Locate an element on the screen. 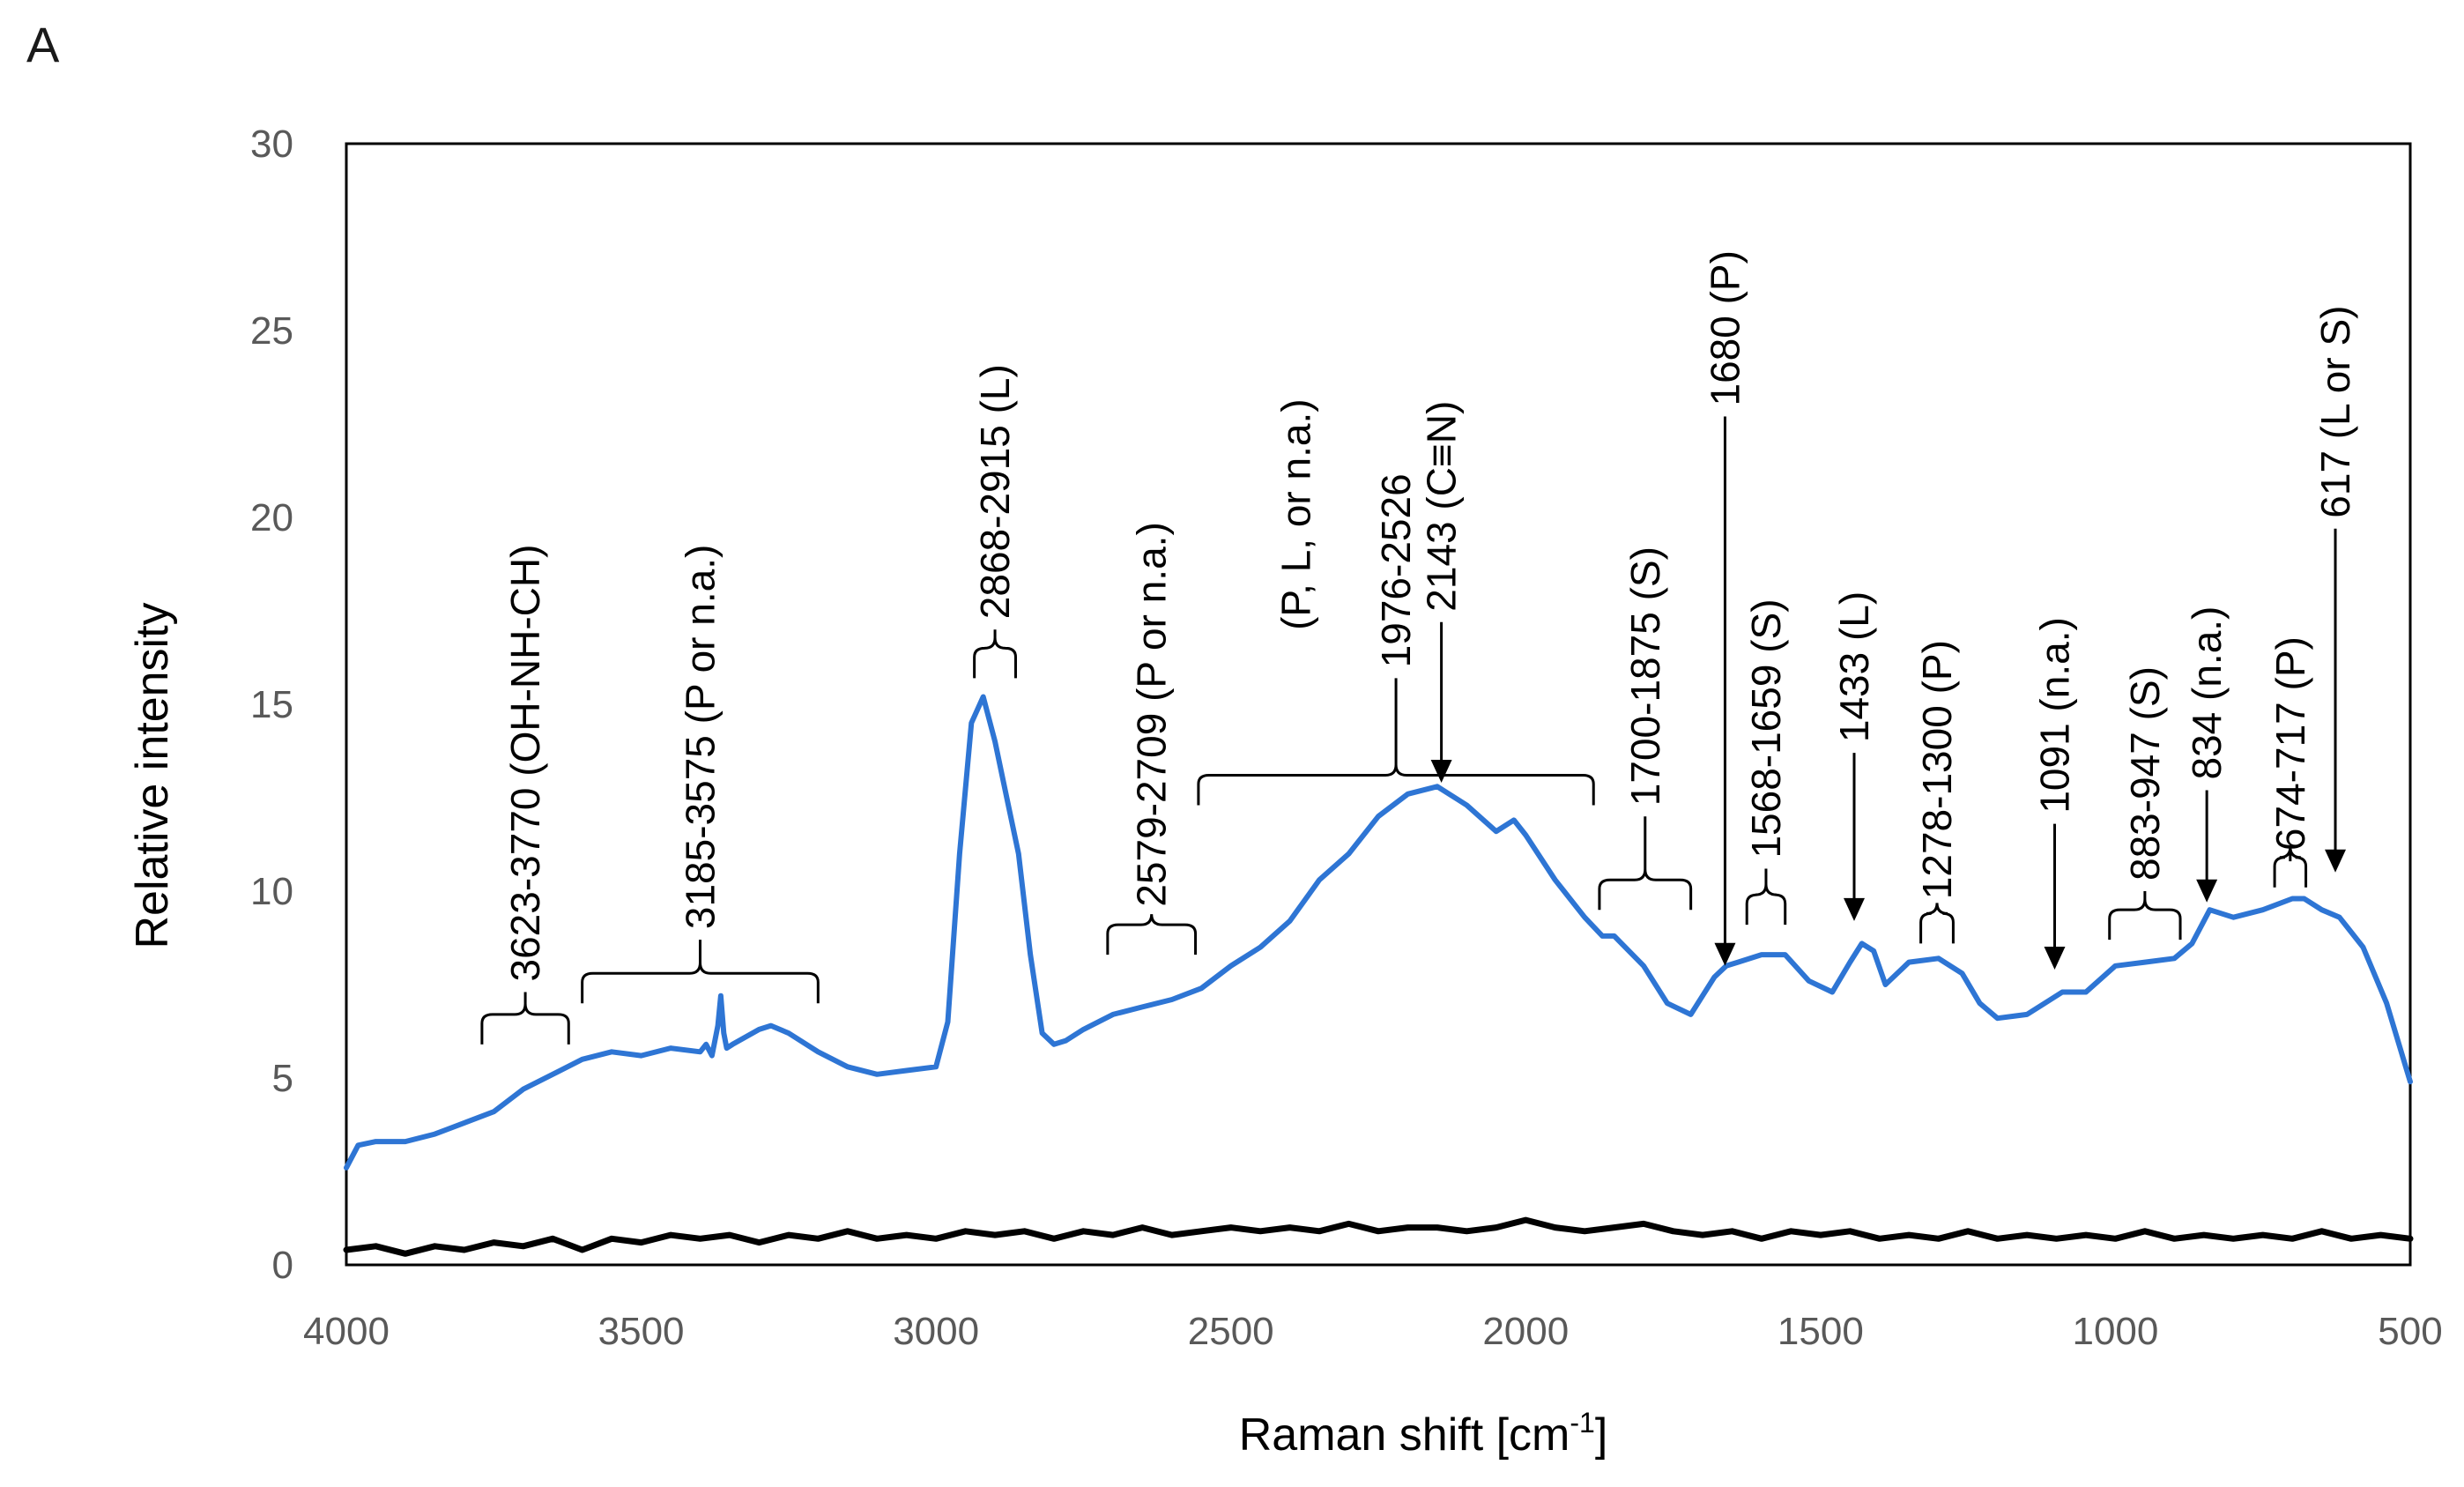 The width and height of the screenshot is (2464, 1487). panel-label: A is located at coordinates (43, 44).